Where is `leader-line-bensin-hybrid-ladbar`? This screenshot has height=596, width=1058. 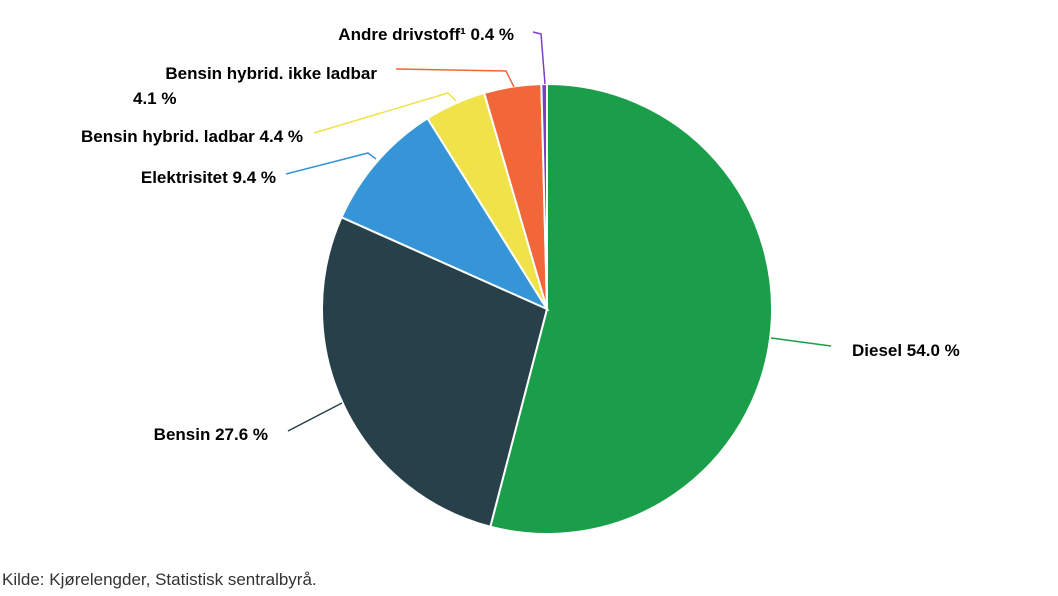 leader-line-bensin-hybrid-ladbar is located at coordinates (385, 113).